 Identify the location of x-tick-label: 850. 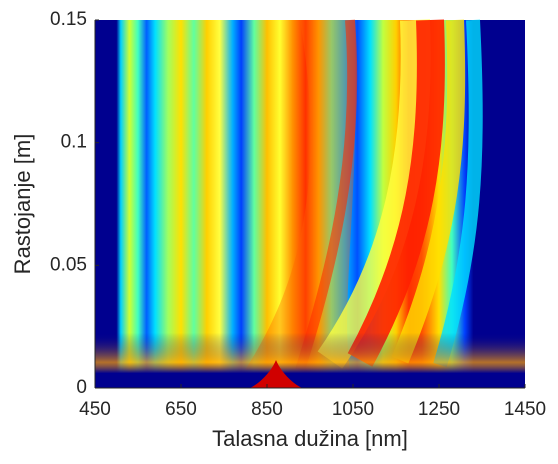
(267, 409).